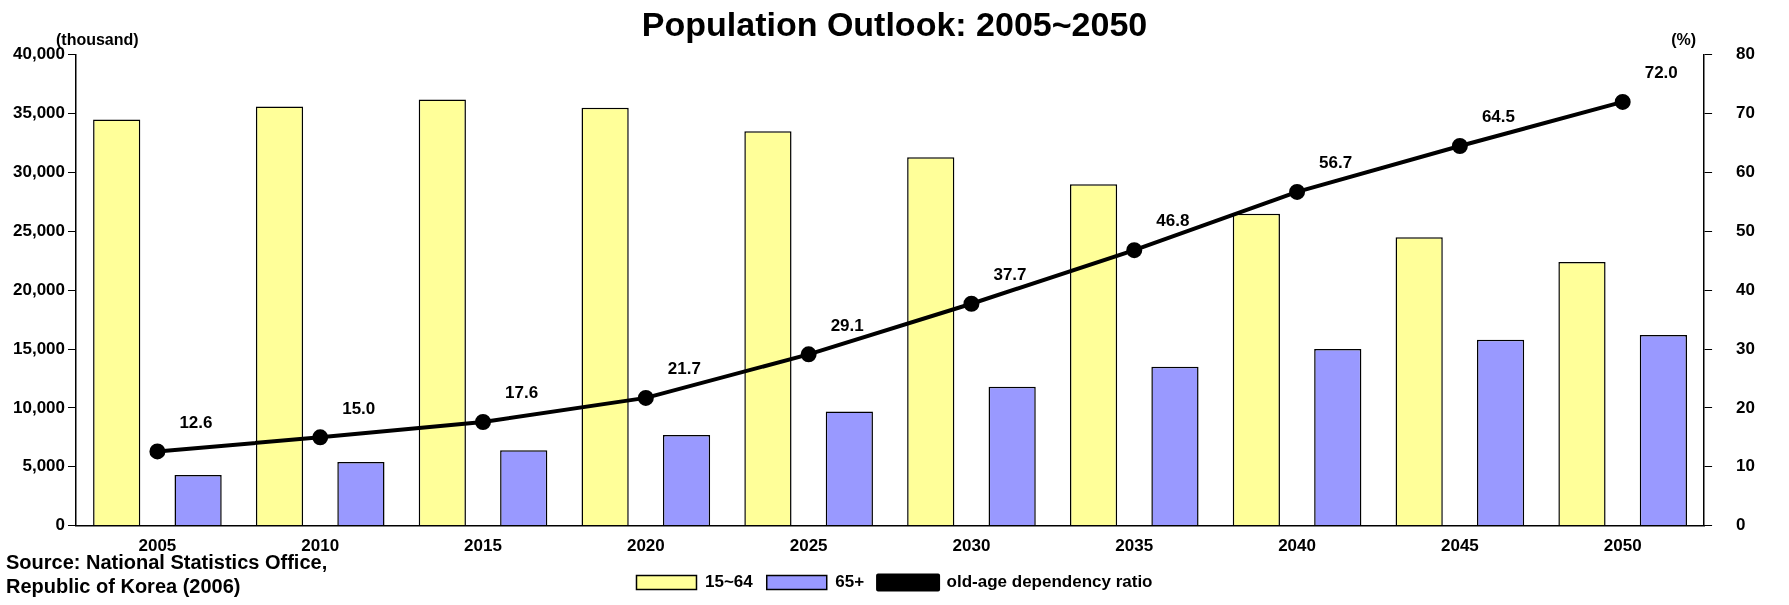 This screenshot has width=1789, height=605. What do you see at coordinates (850, 582) in the screenshot?
I see `legend-label: 65+` at bounding box center [850, 582].